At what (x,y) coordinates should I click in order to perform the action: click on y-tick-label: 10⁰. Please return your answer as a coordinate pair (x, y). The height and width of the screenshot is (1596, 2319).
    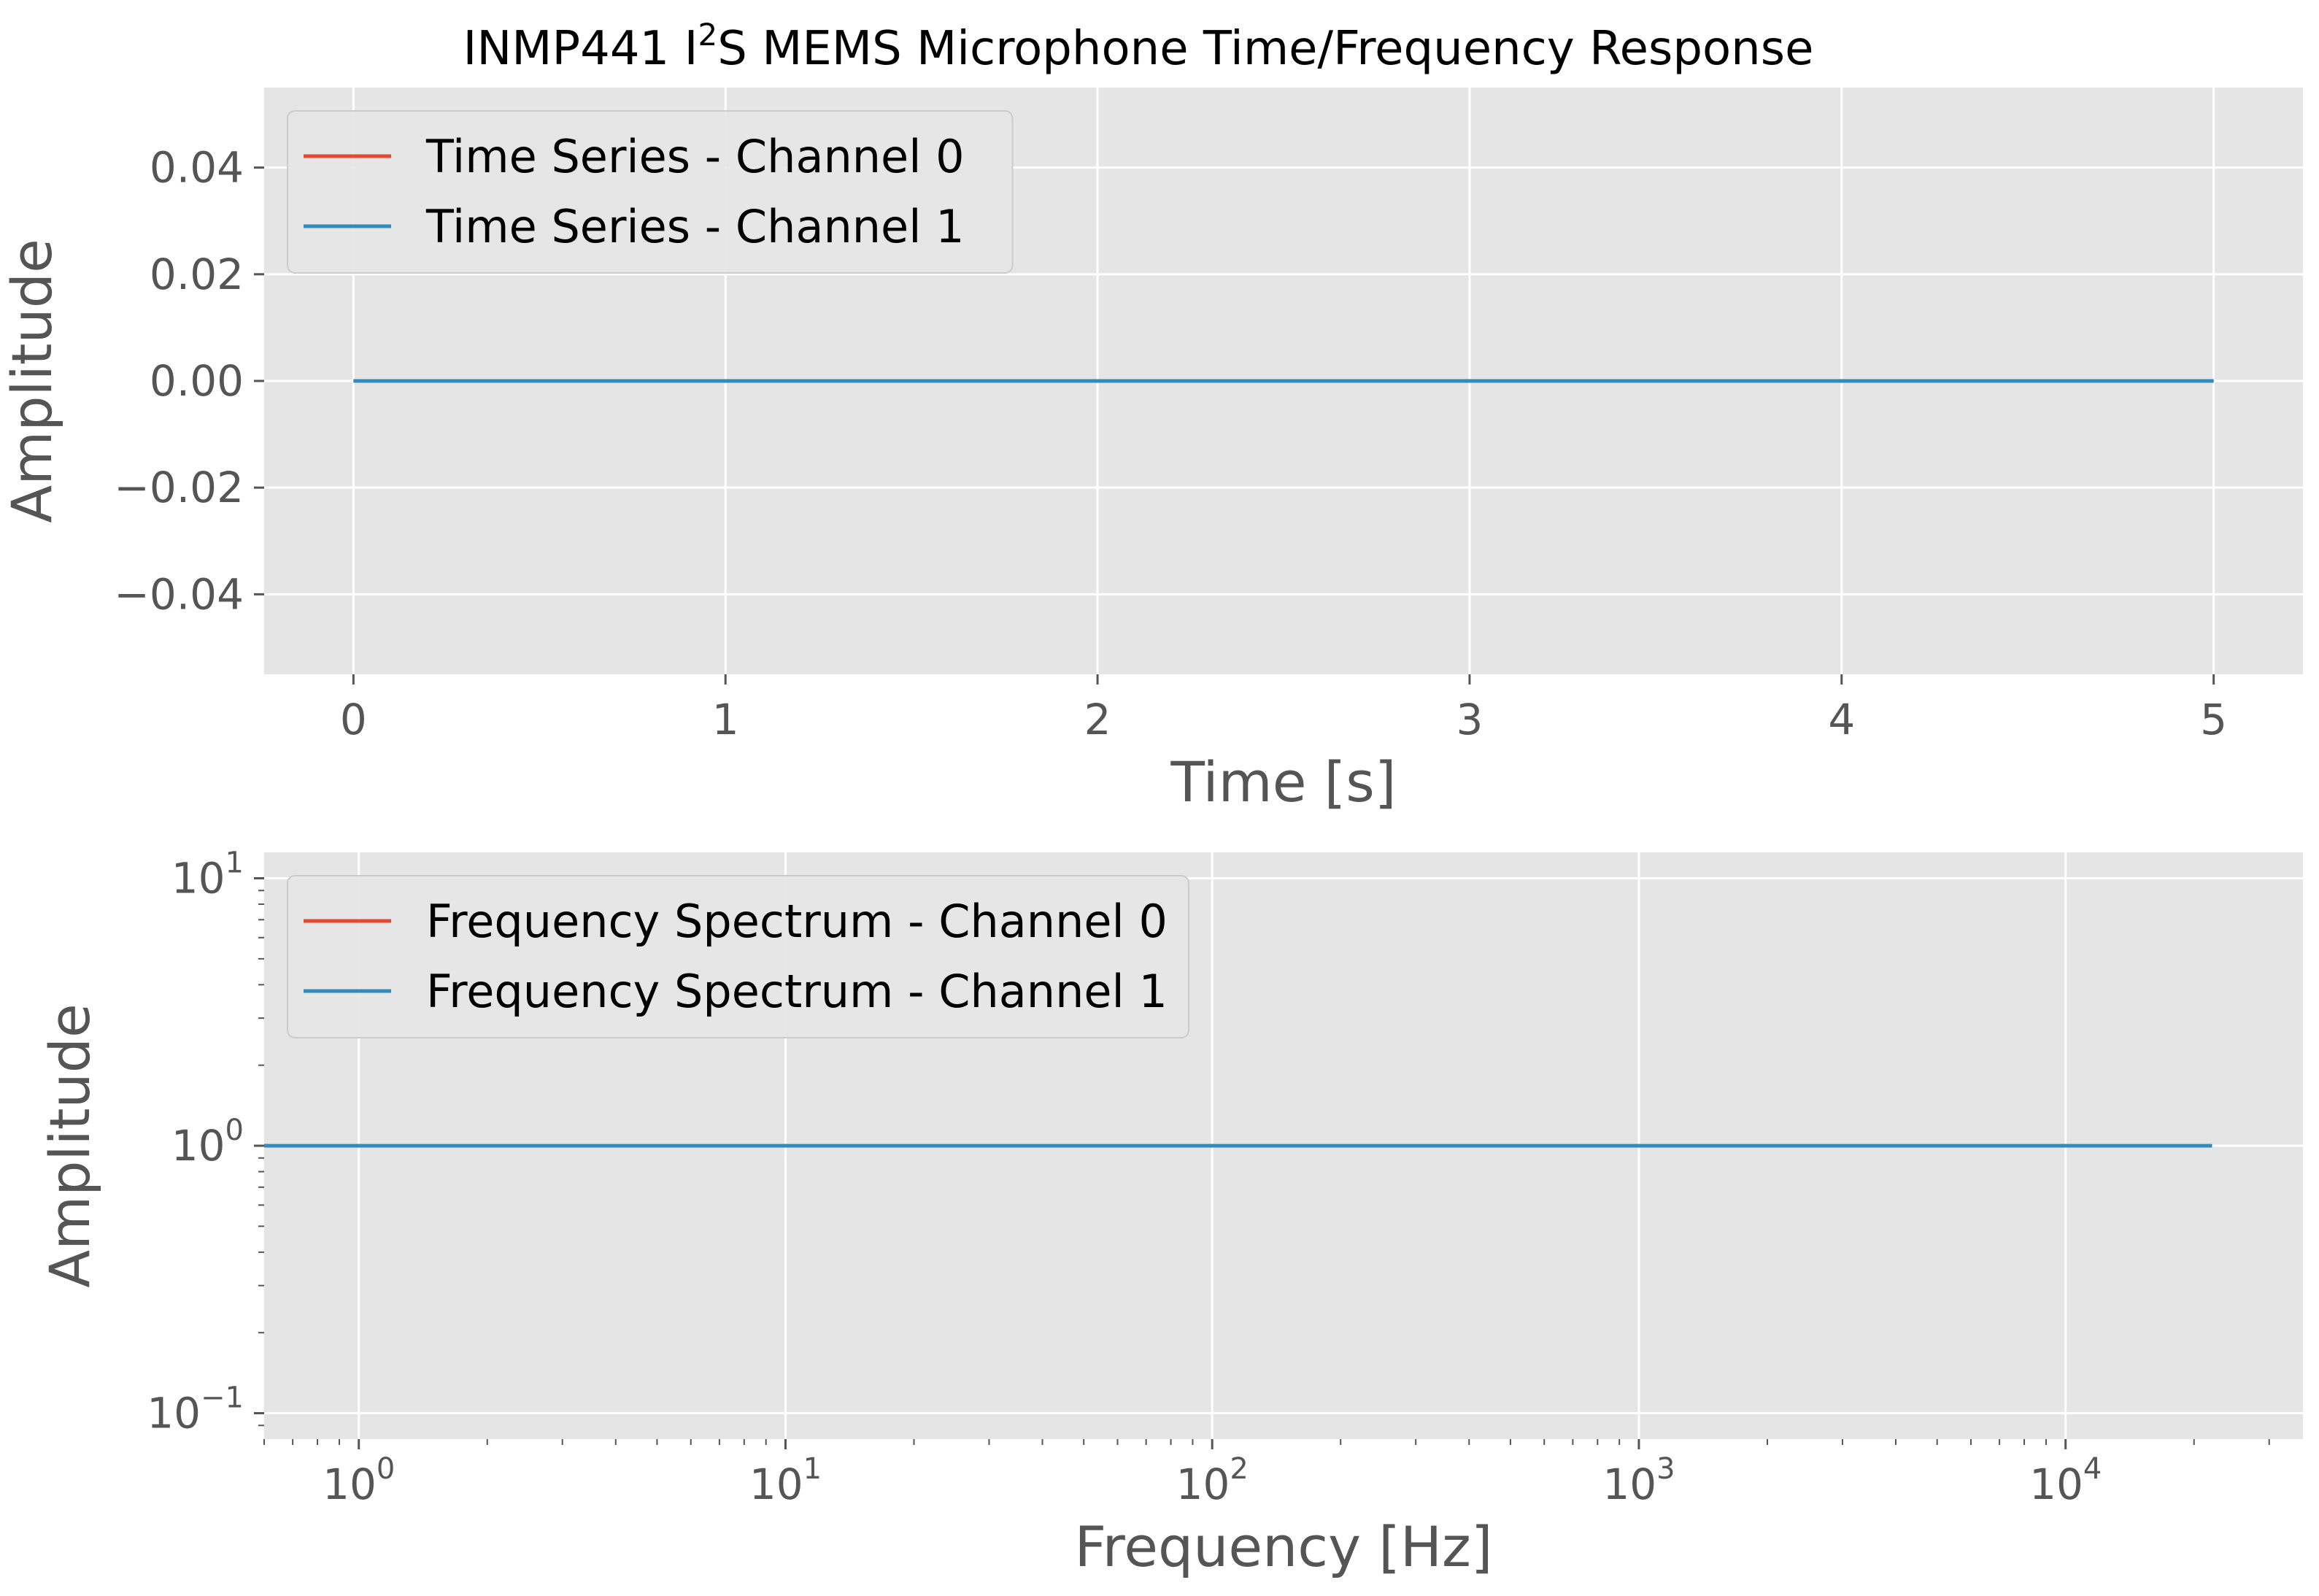
    Looking at the image, I should click on (207, 1142).